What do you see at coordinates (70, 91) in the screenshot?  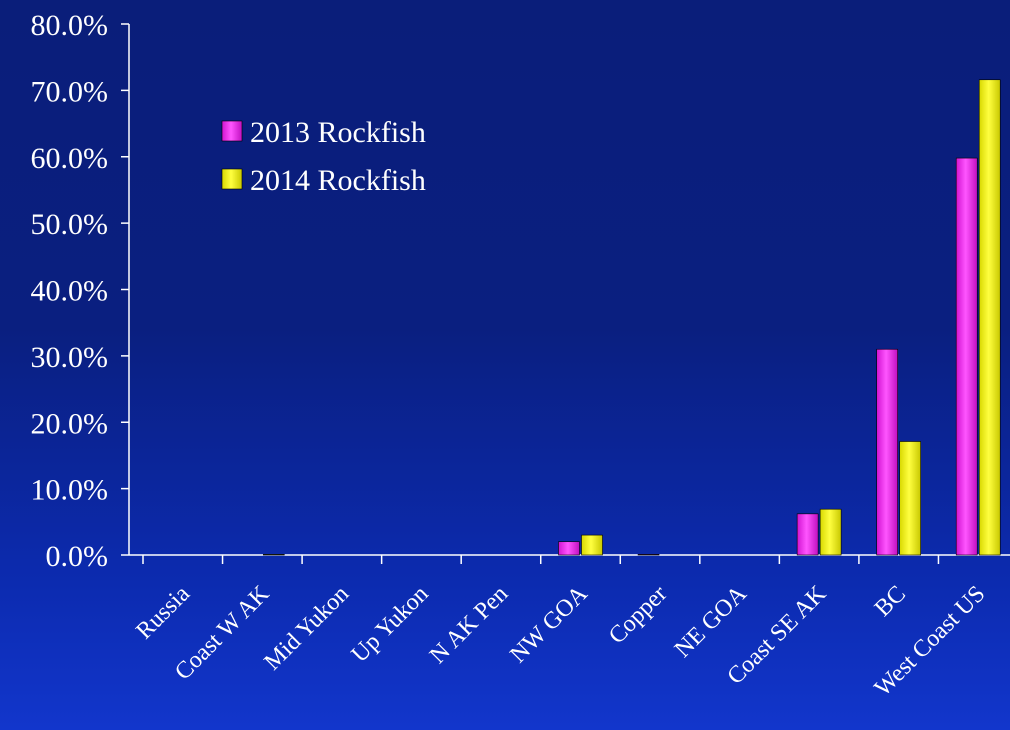 I see `y-tick-label: 70.0%` at bounding box center [70, 91].